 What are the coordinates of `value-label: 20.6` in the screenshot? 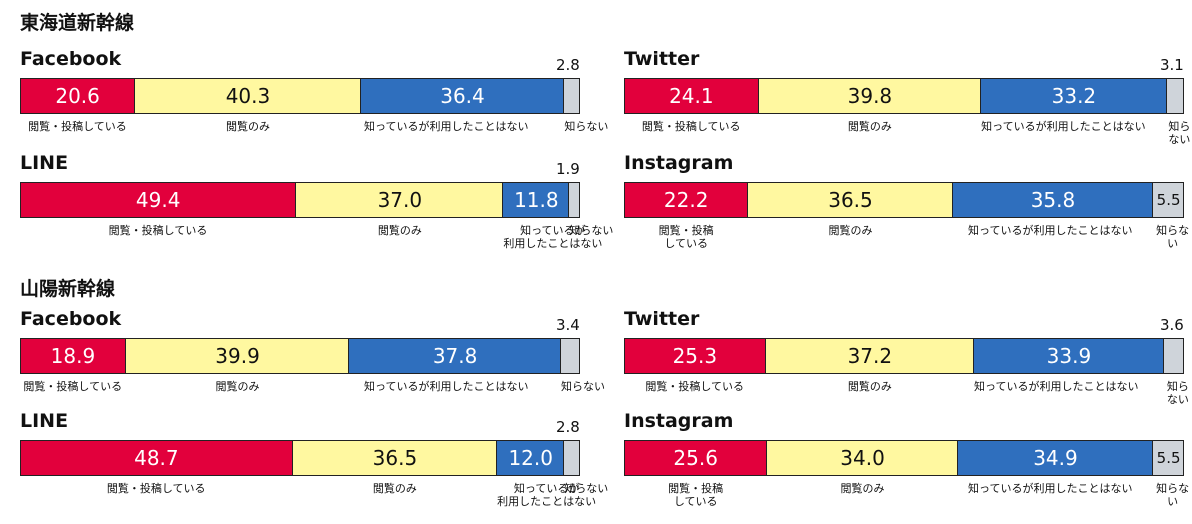 It's located at (77, 96).